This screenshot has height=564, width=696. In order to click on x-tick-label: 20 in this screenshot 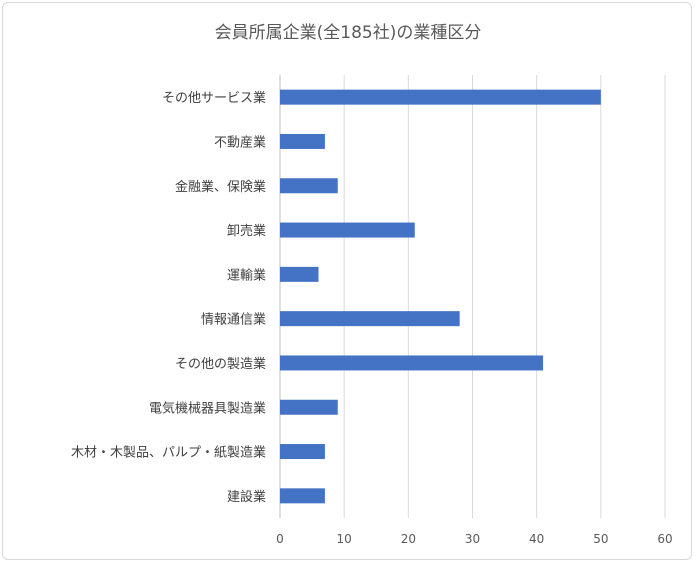, I will do `click(408, 539)`.